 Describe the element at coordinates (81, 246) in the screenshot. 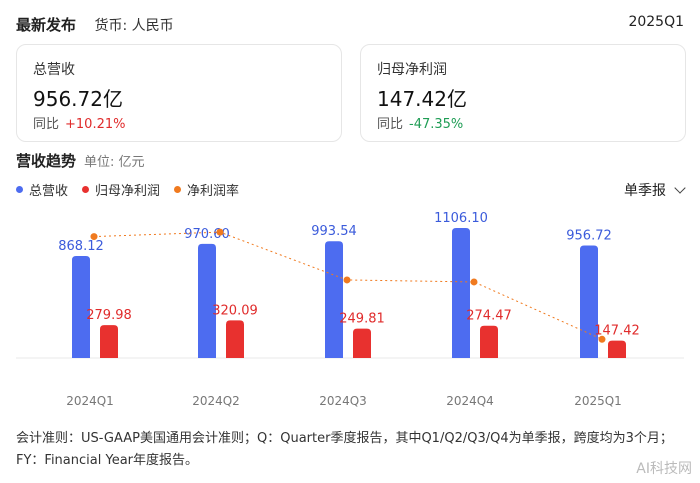

I see `revenue-data-label: 868.12` at that location.